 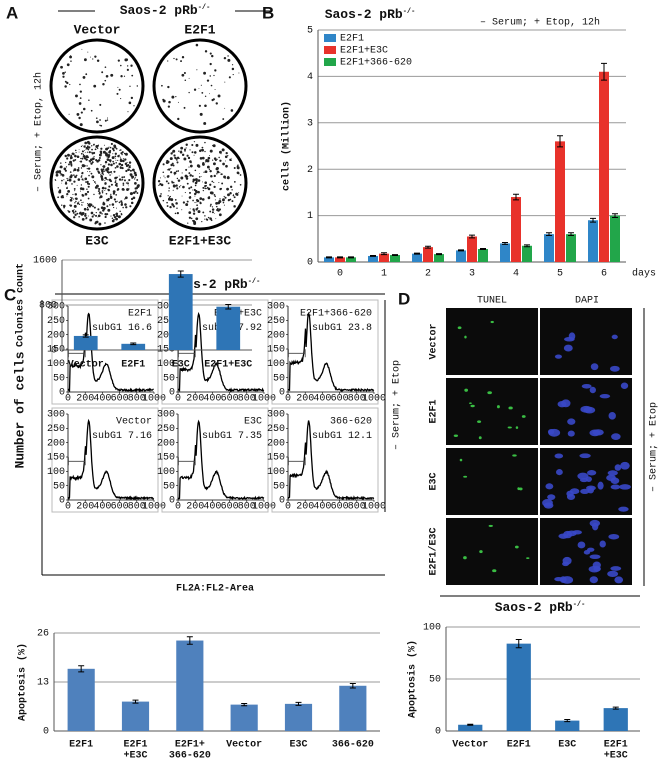 What do you see at coordinates (298, 745) in the screenshot?
I see `x-tick-label: E3C` at bounding box center [298, 745].